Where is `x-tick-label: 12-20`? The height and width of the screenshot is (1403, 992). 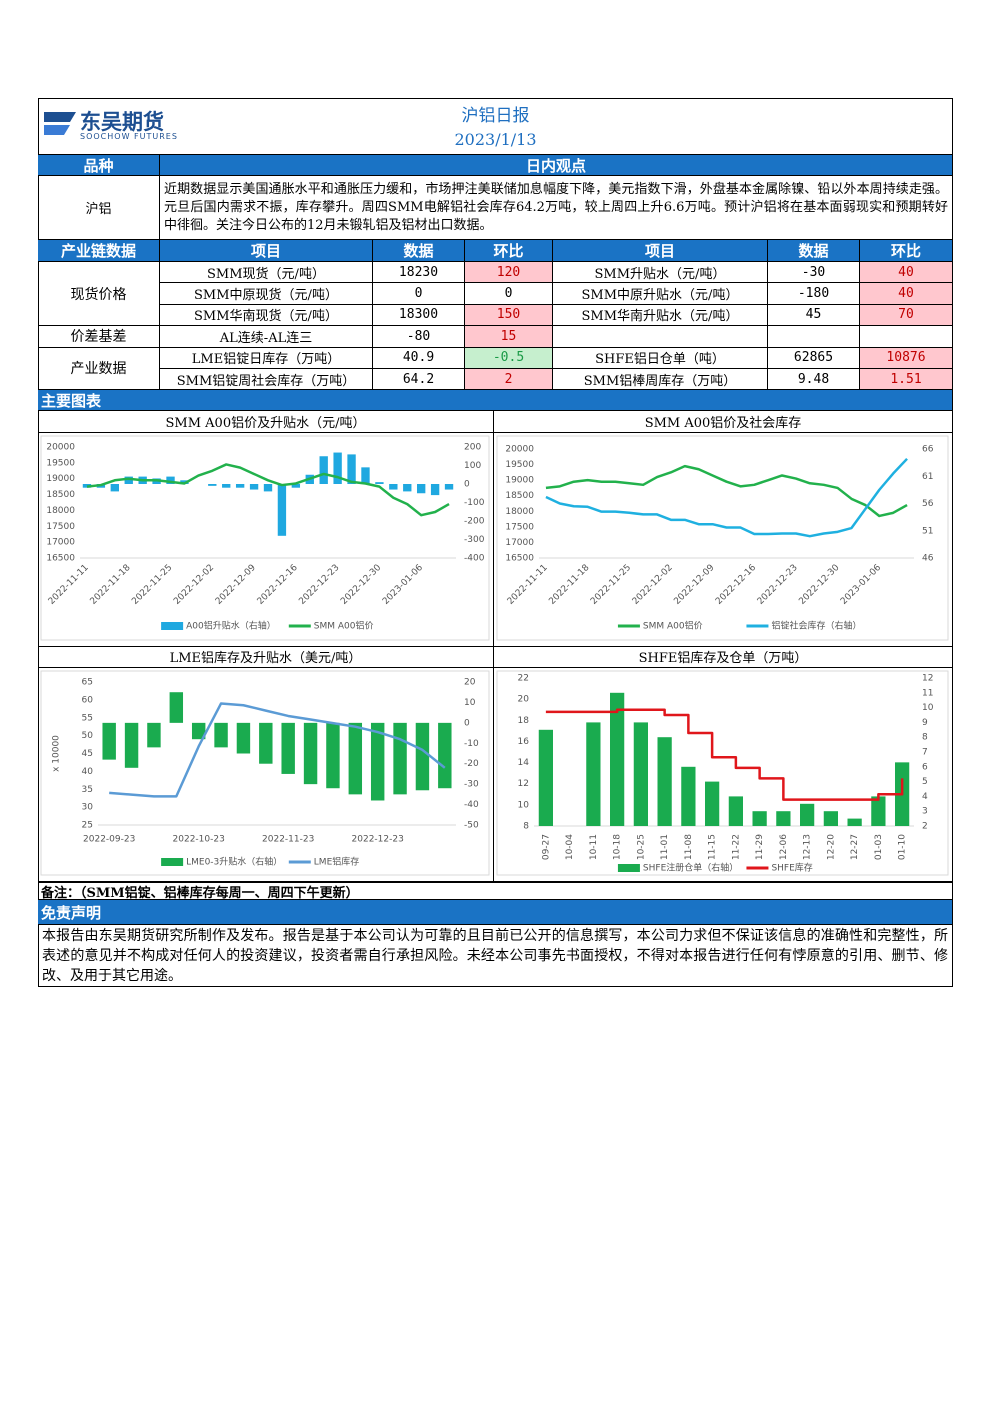 x-tick-label: 12-20 is located at coordinates (831, 847).